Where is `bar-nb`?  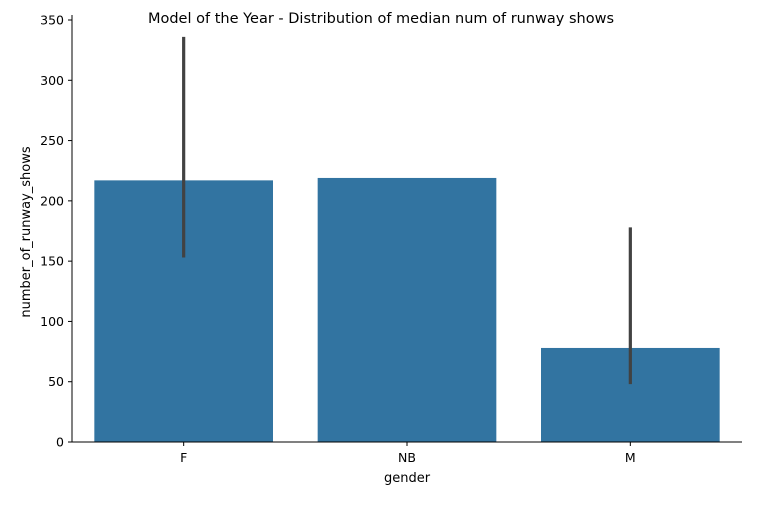 bar-nb is located at coordinates (407, 309).